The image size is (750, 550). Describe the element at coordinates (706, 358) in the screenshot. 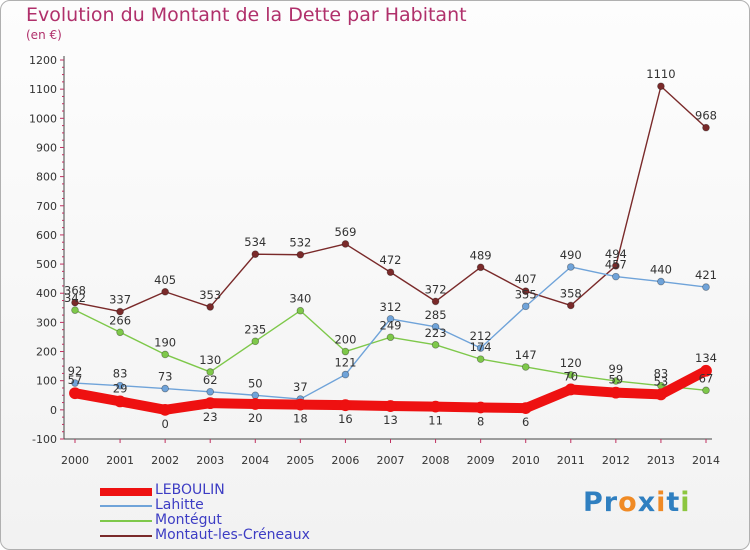

I see `data-label: 134` at that location.